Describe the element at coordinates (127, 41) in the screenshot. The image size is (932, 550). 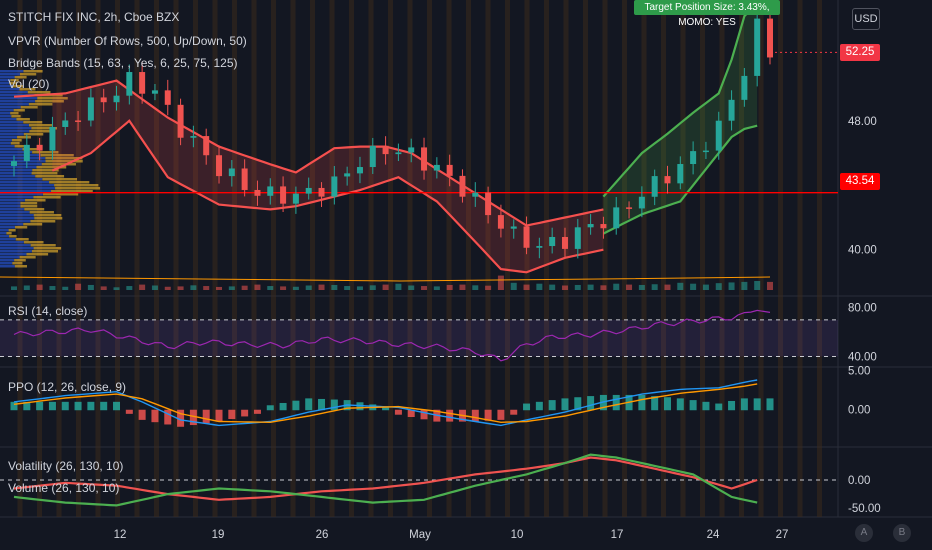
I see `indicator-vpvr-label: VPVR (Number Of Rows, 500, Up/Down, 50)` at that location.